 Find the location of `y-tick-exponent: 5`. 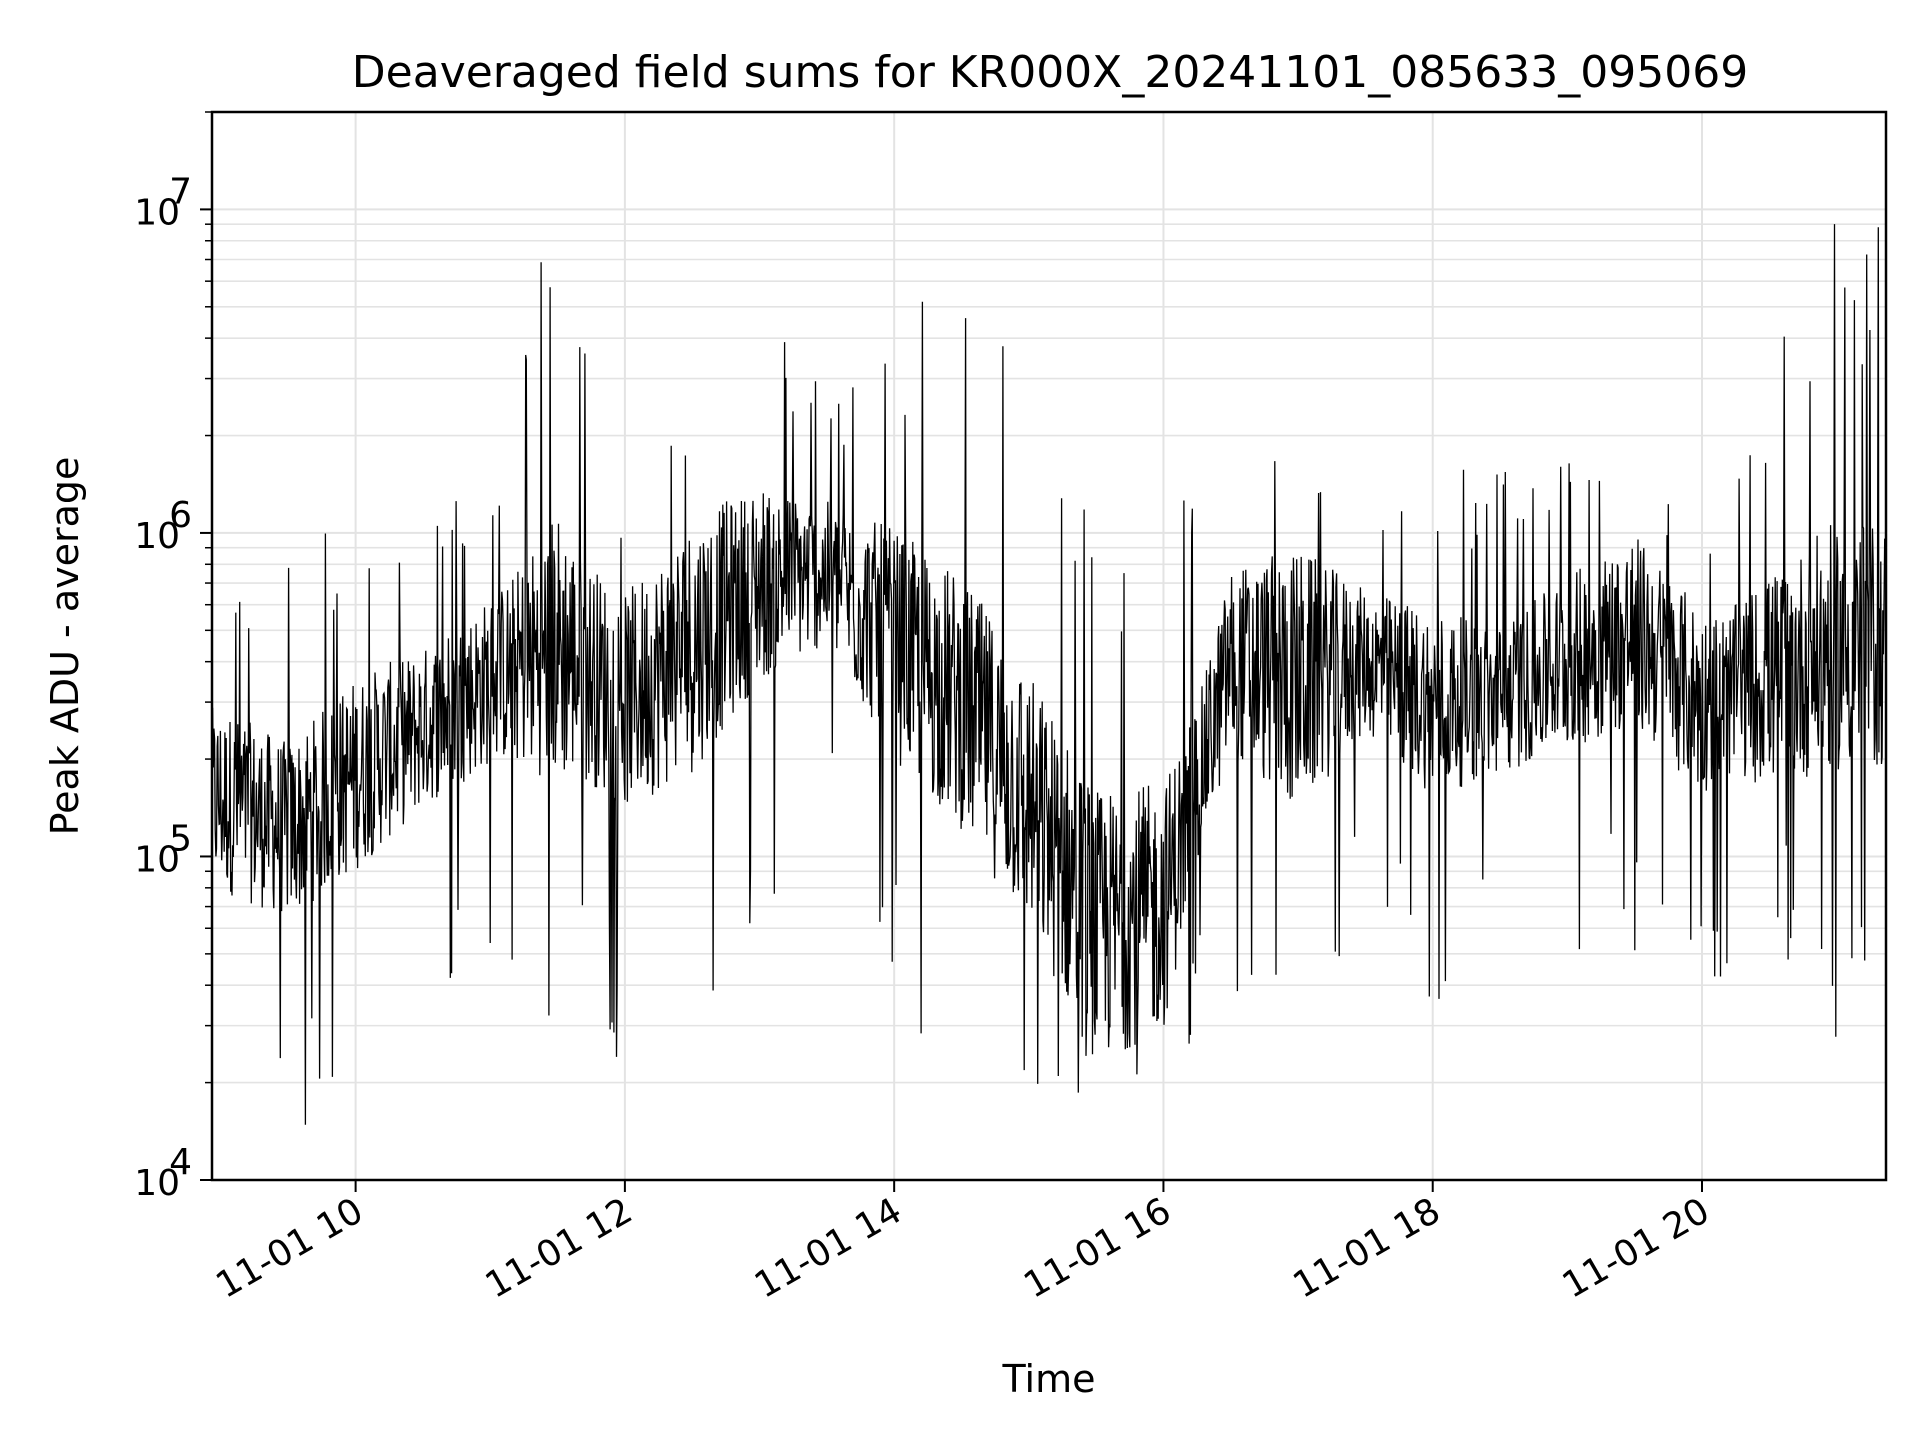

y-tick-exponent: 5 is located at coordinates (180, 838).